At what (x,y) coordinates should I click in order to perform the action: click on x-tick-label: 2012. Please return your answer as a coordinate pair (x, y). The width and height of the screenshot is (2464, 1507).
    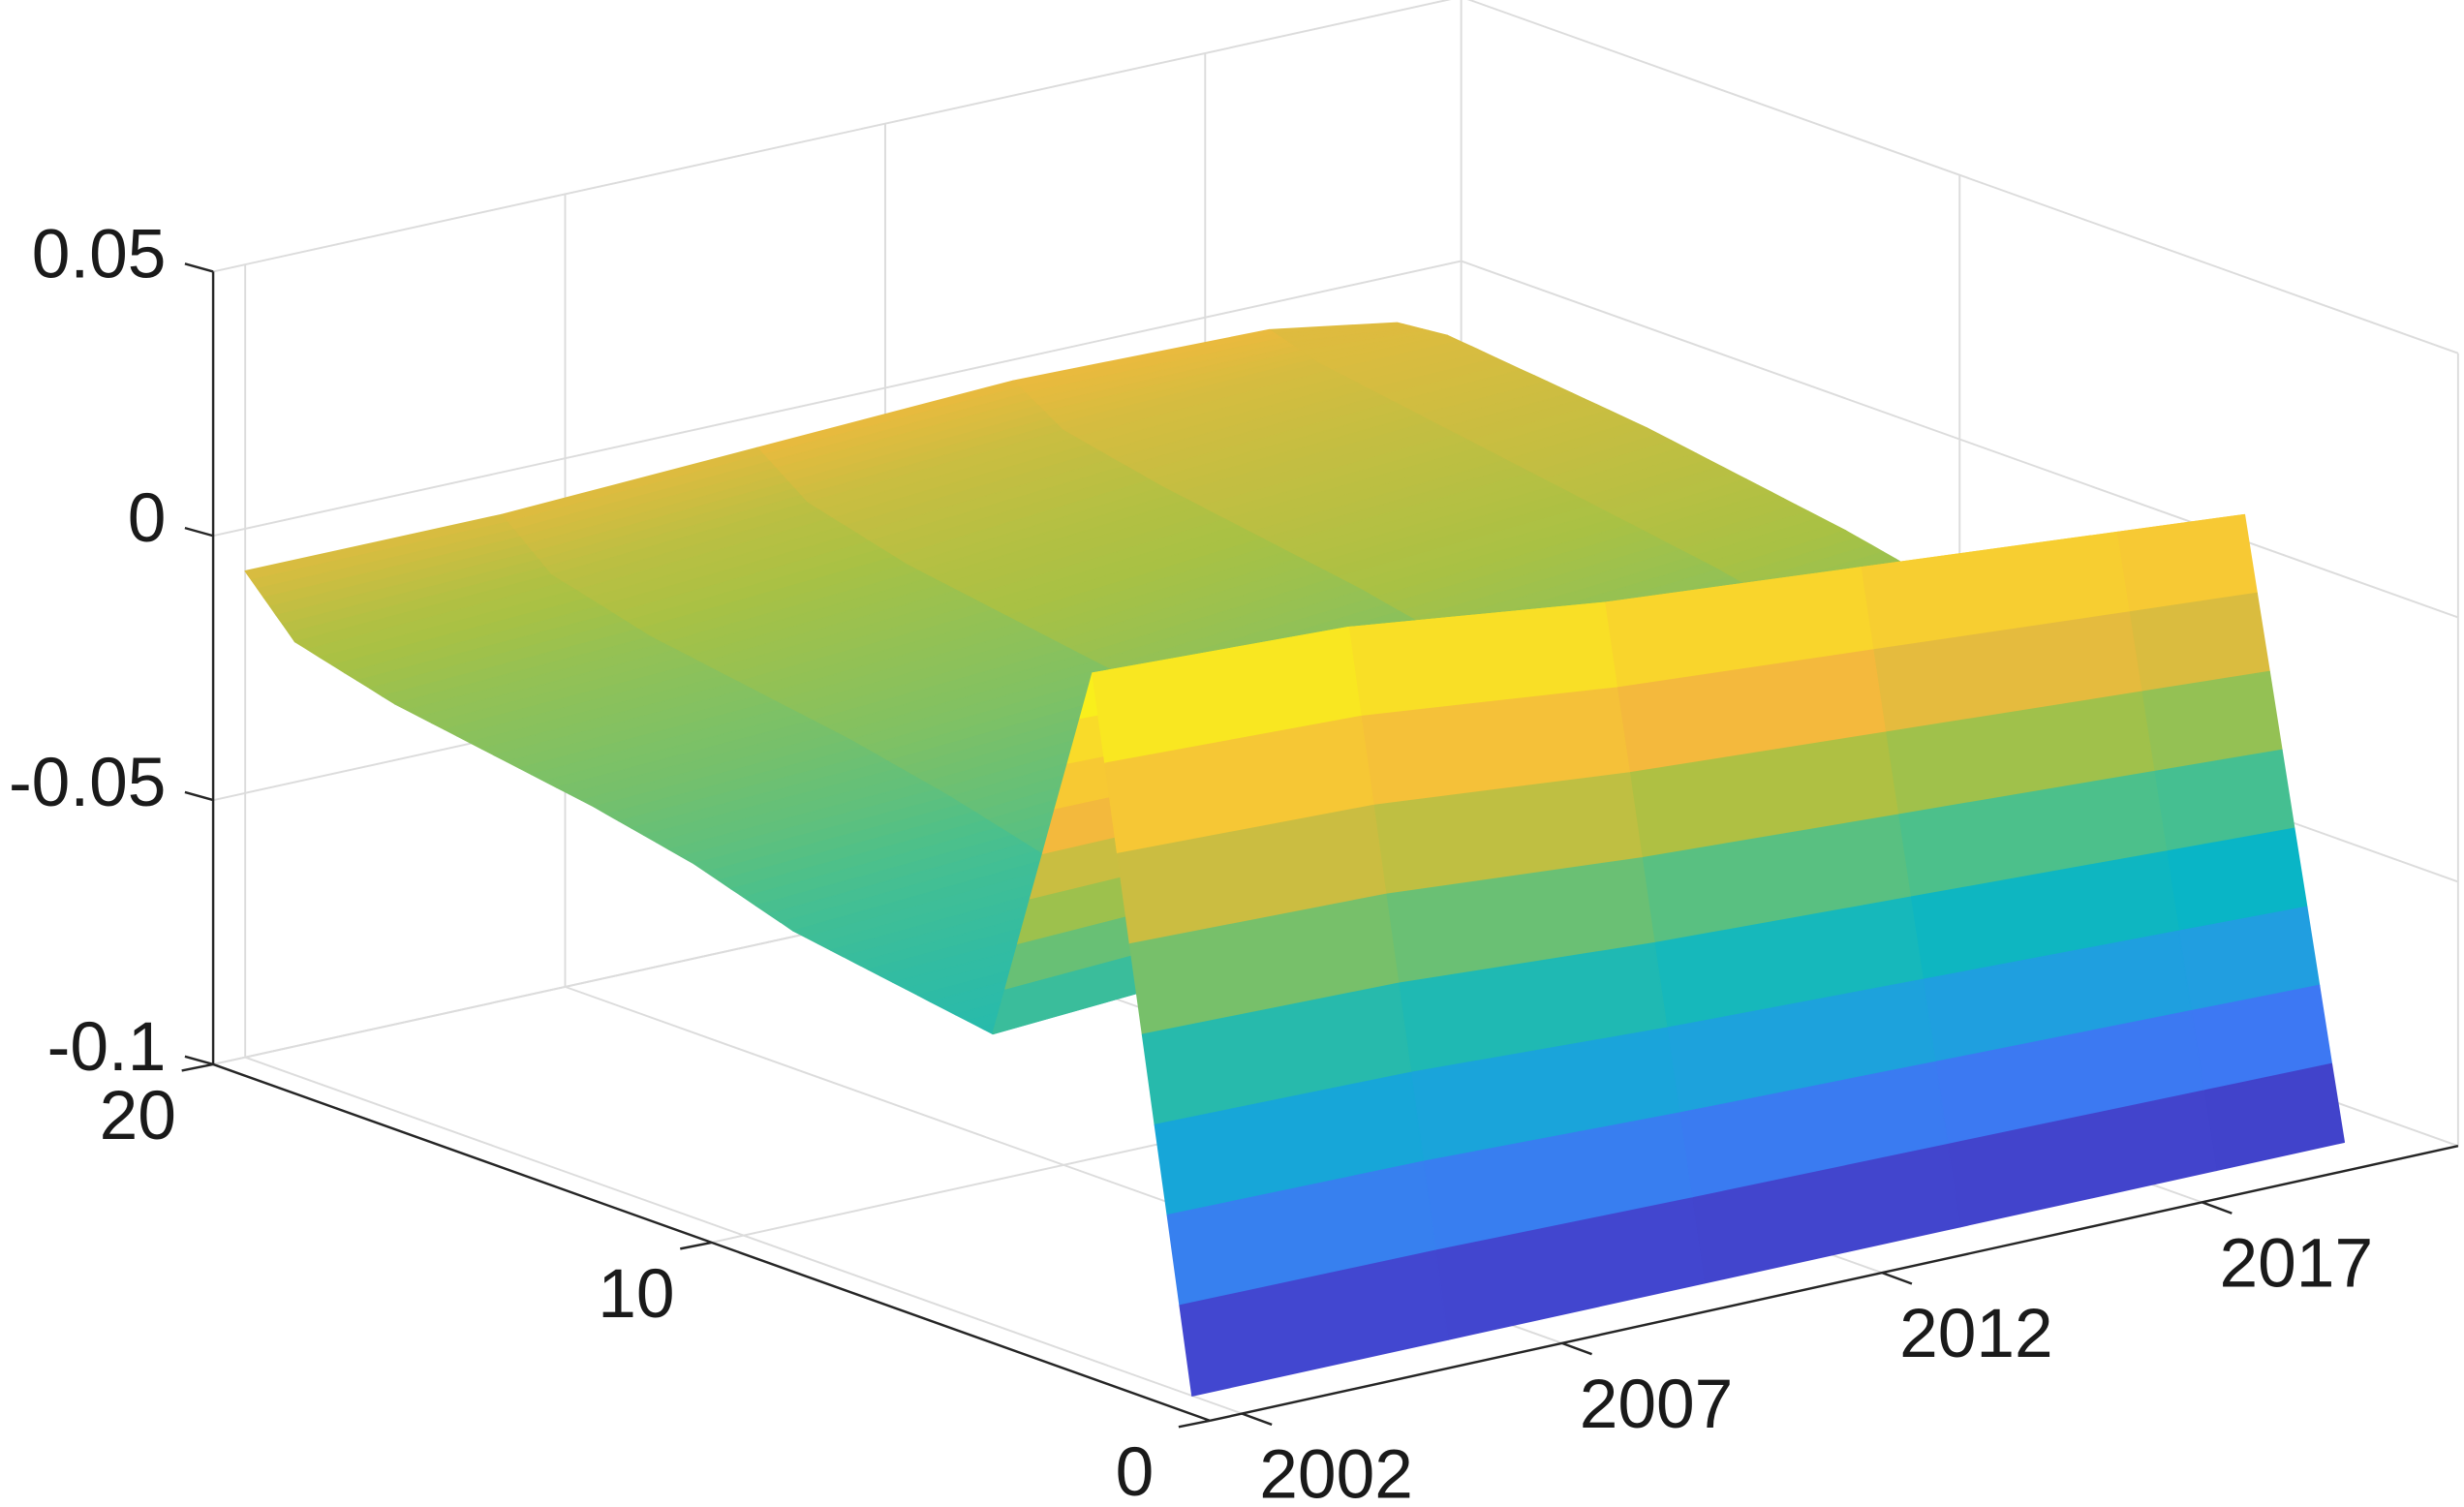
    Looking at the image, I should click on (1976, 1333).